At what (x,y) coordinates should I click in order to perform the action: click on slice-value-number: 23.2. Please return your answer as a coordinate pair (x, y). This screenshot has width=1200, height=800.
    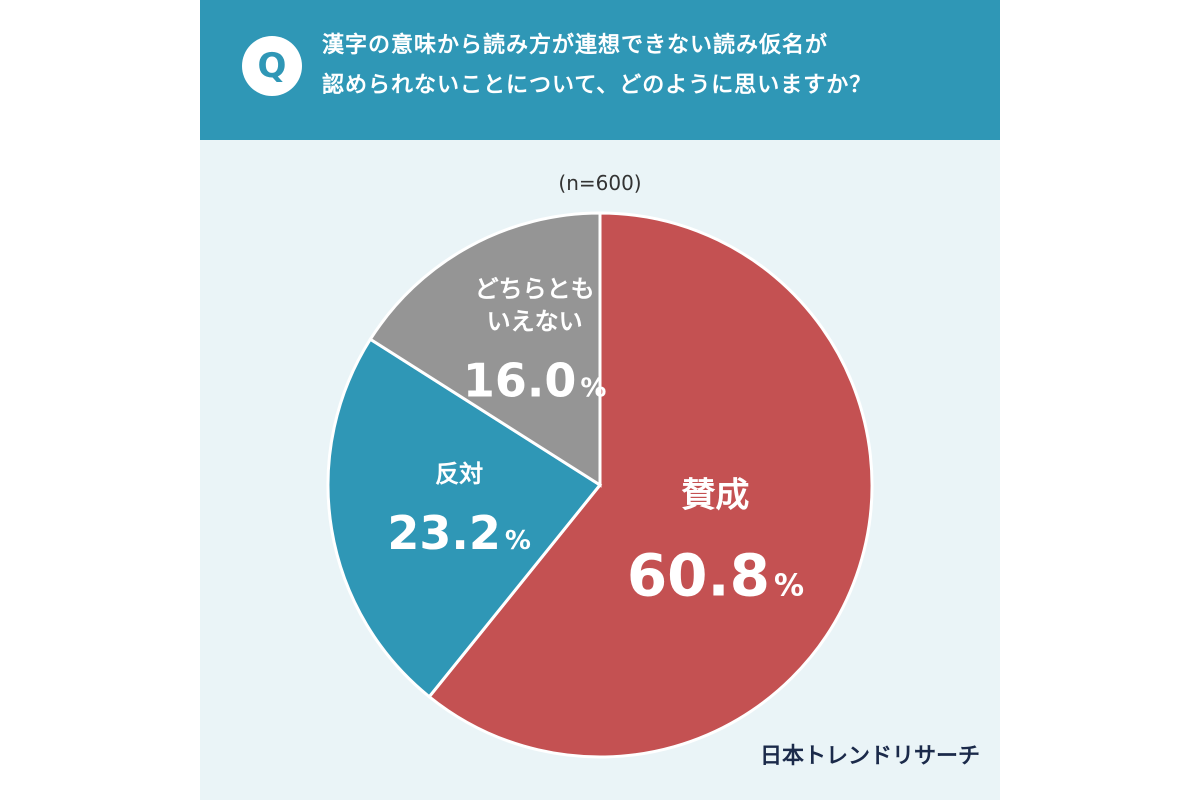
    Looking at the image, I should click on (444, 533).